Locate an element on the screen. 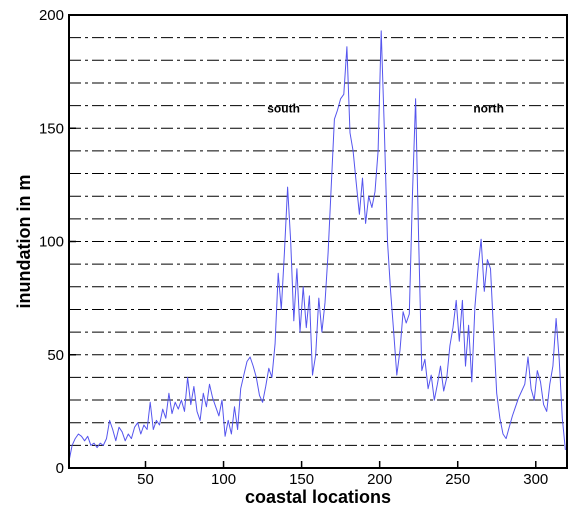 The height and width of the screenshot is (510, 568). y-tick-label: 100 is located at coordinates (51, 242).